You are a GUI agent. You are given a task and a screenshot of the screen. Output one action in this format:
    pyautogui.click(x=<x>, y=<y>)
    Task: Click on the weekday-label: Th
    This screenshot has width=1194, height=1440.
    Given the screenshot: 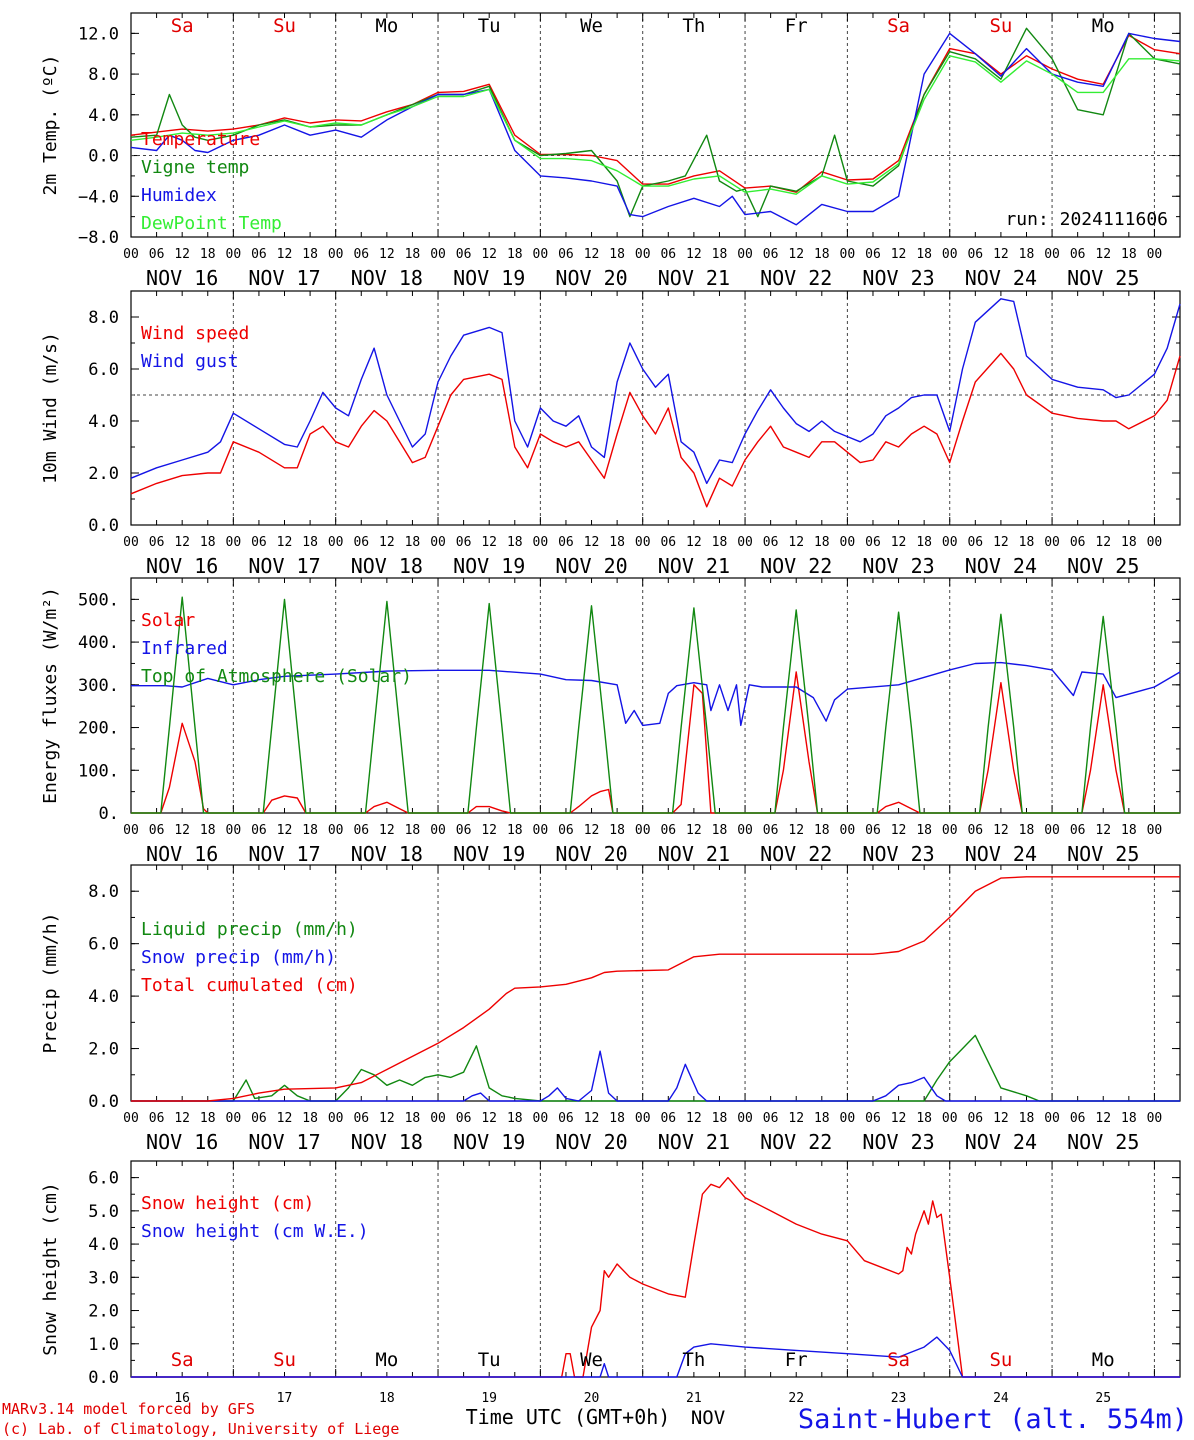 What is the action you would take?
    pyautogui.click(x=693, y=26)
    